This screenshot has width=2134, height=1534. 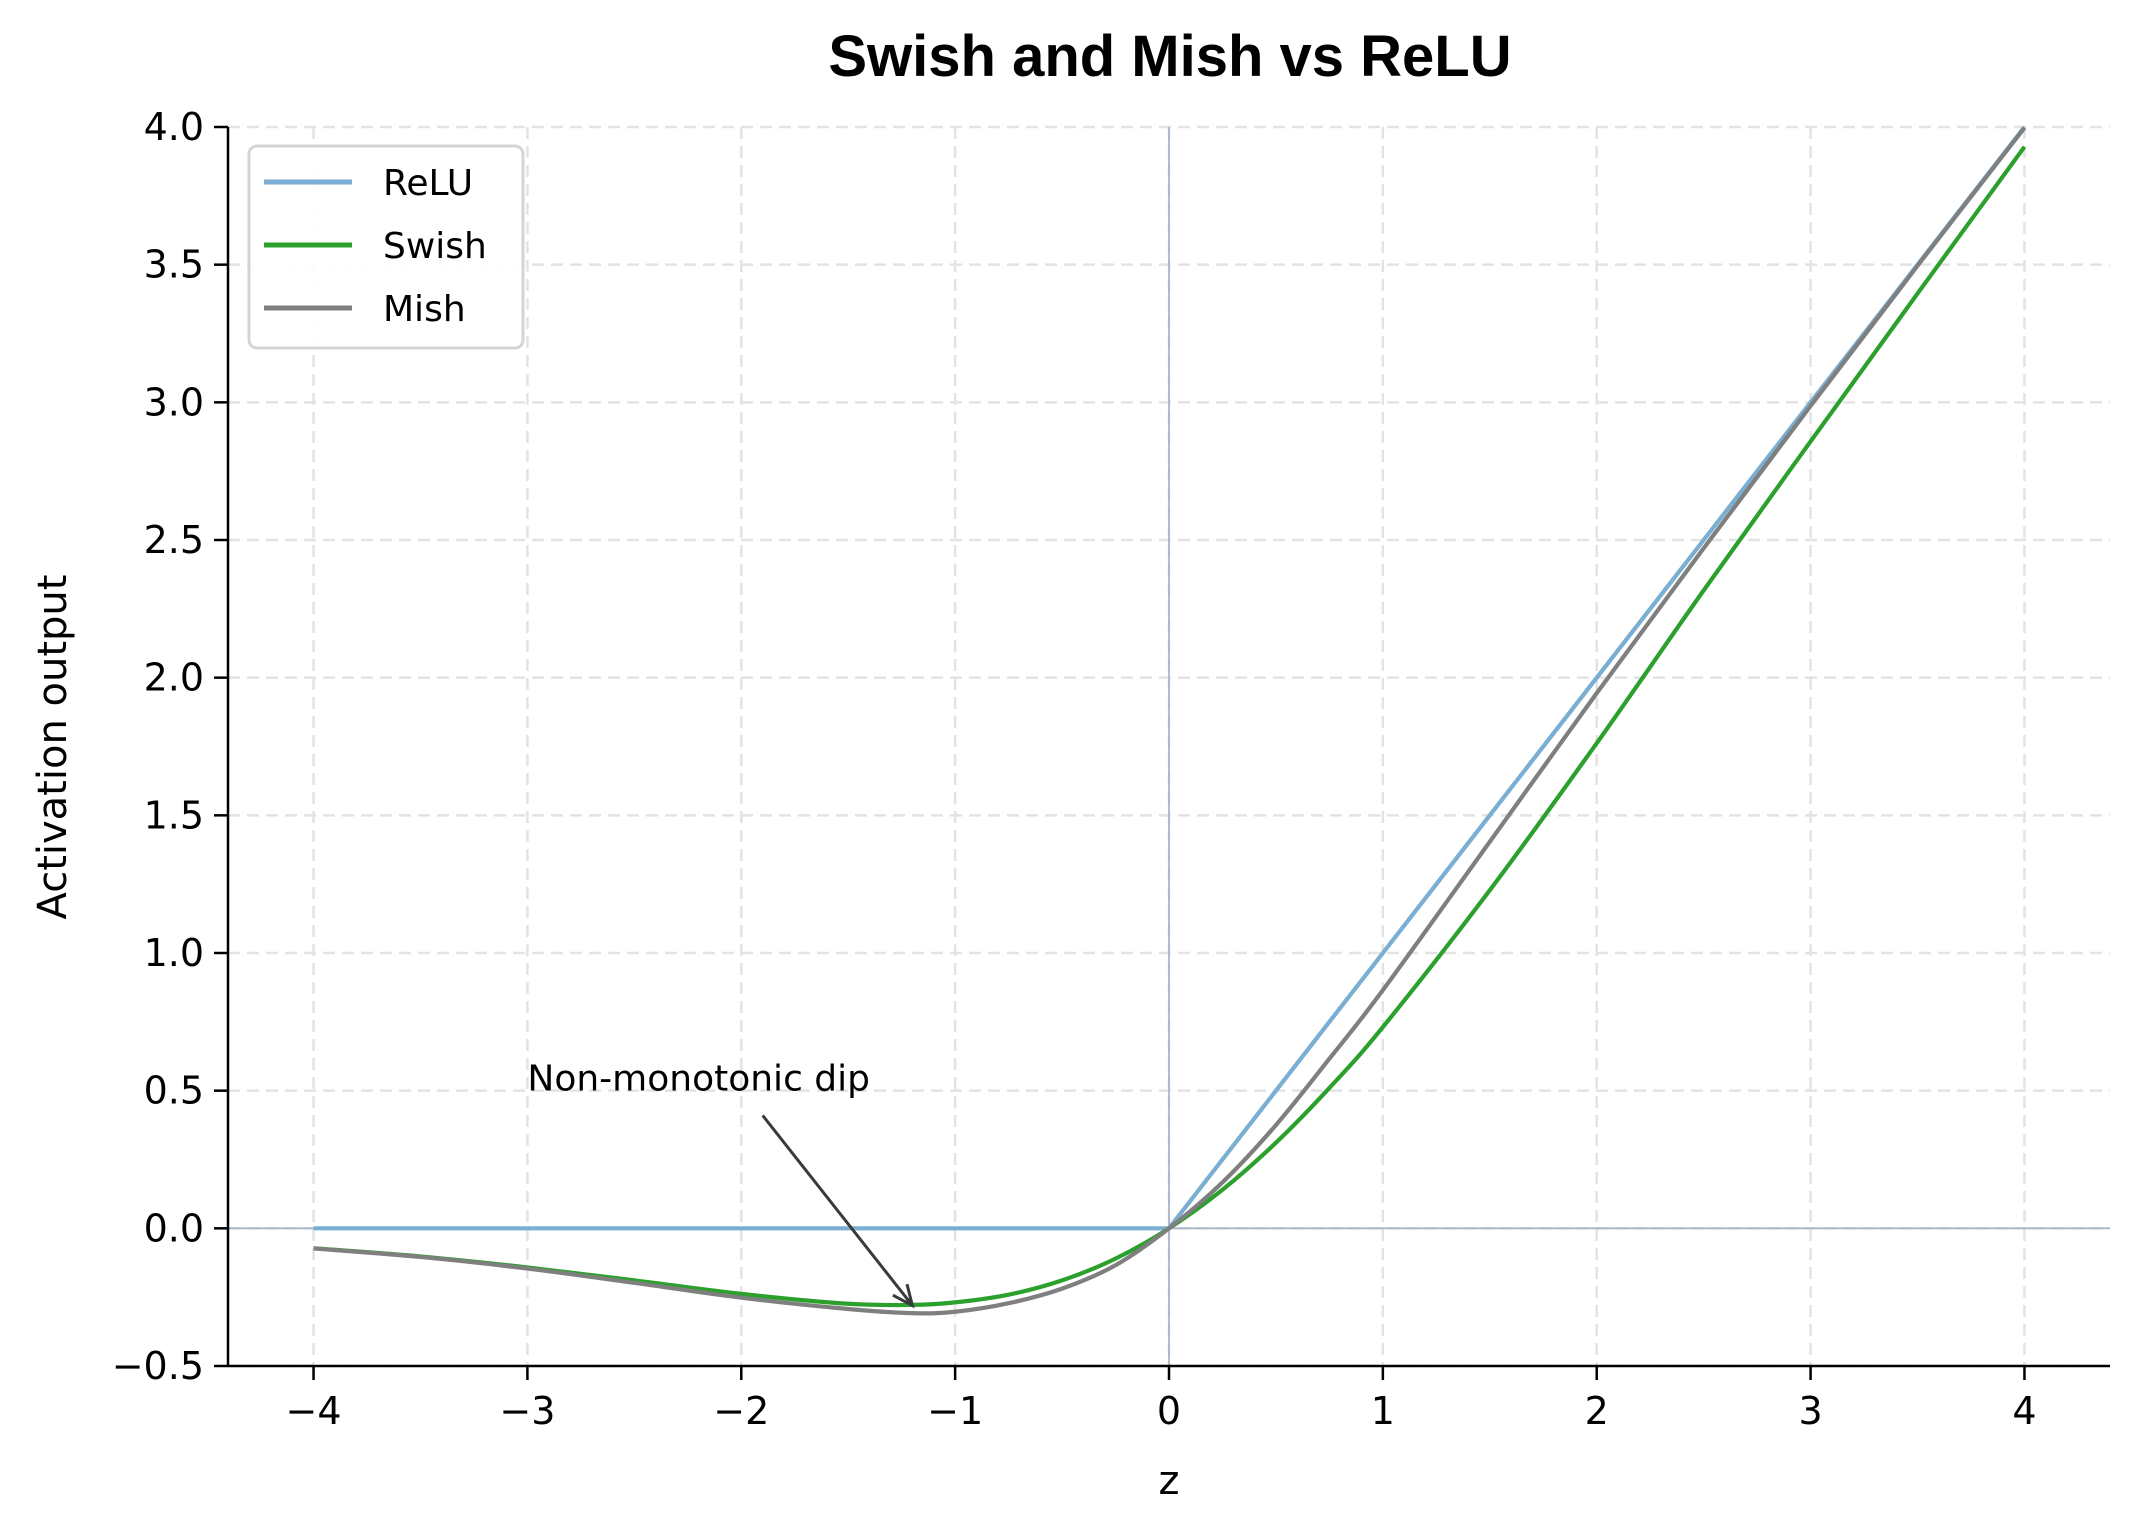 I want to click on x-tick-label: −4, so click(x=314, y=1411).